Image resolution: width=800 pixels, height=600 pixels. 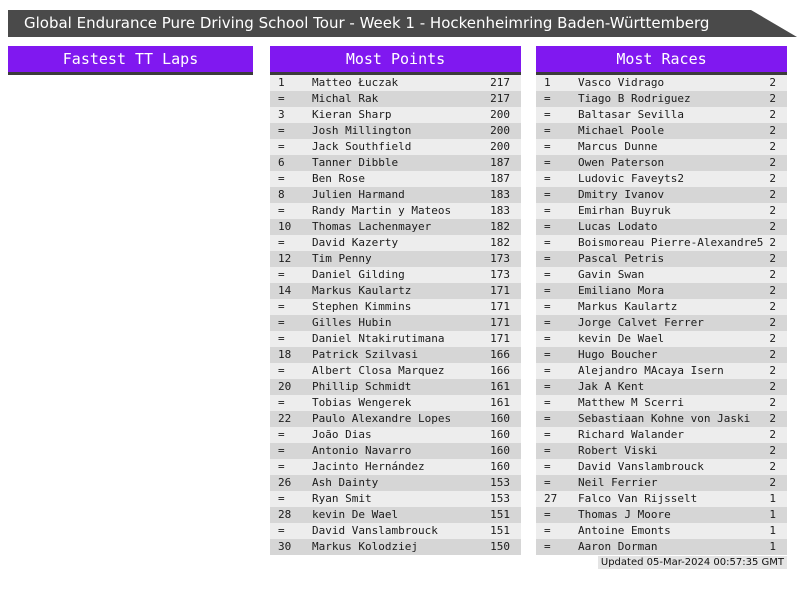 I want to click on row-name: Patrick Szilvasi, so click(x=365, y=354).